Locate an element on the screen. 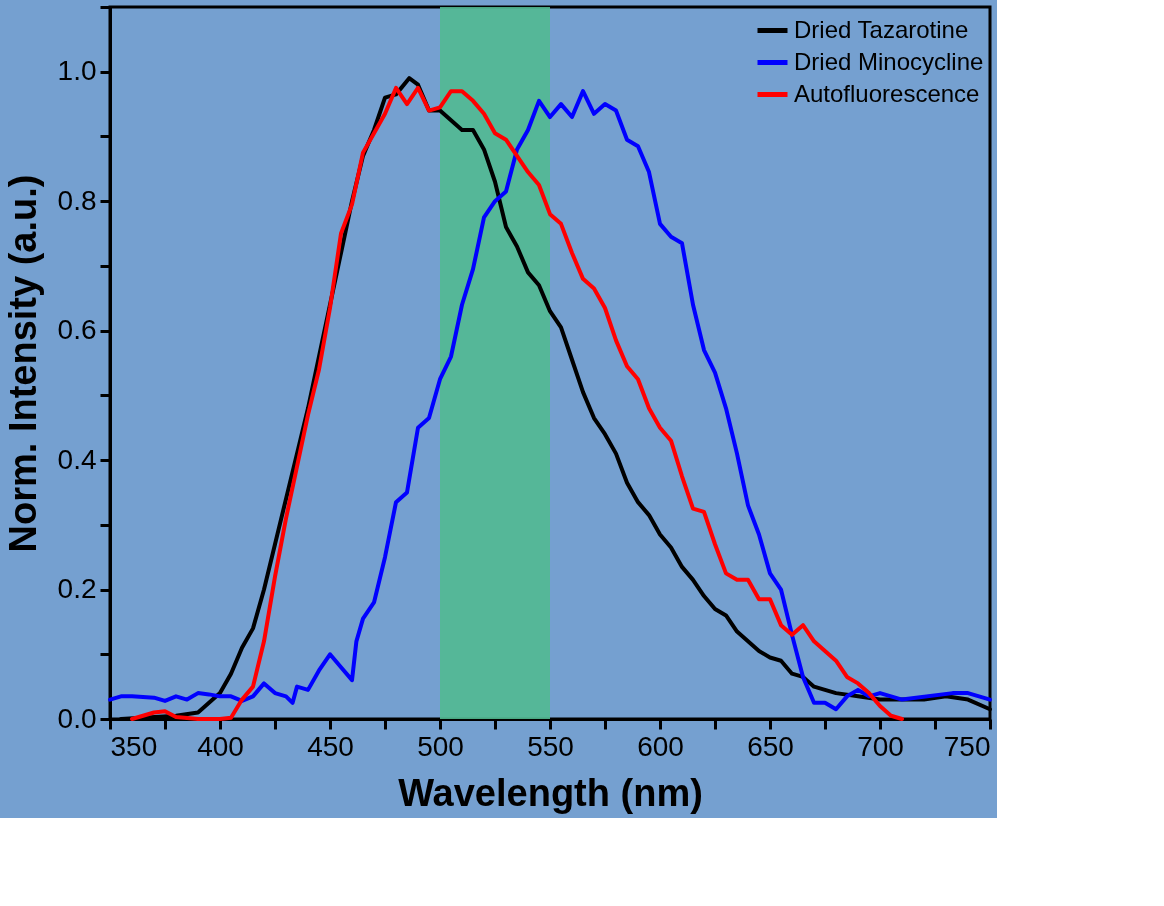 Image resolution: width=1164 pixels, height=906 pixels. y-tick-label: 0.8 is located at coordinates (77, 200).